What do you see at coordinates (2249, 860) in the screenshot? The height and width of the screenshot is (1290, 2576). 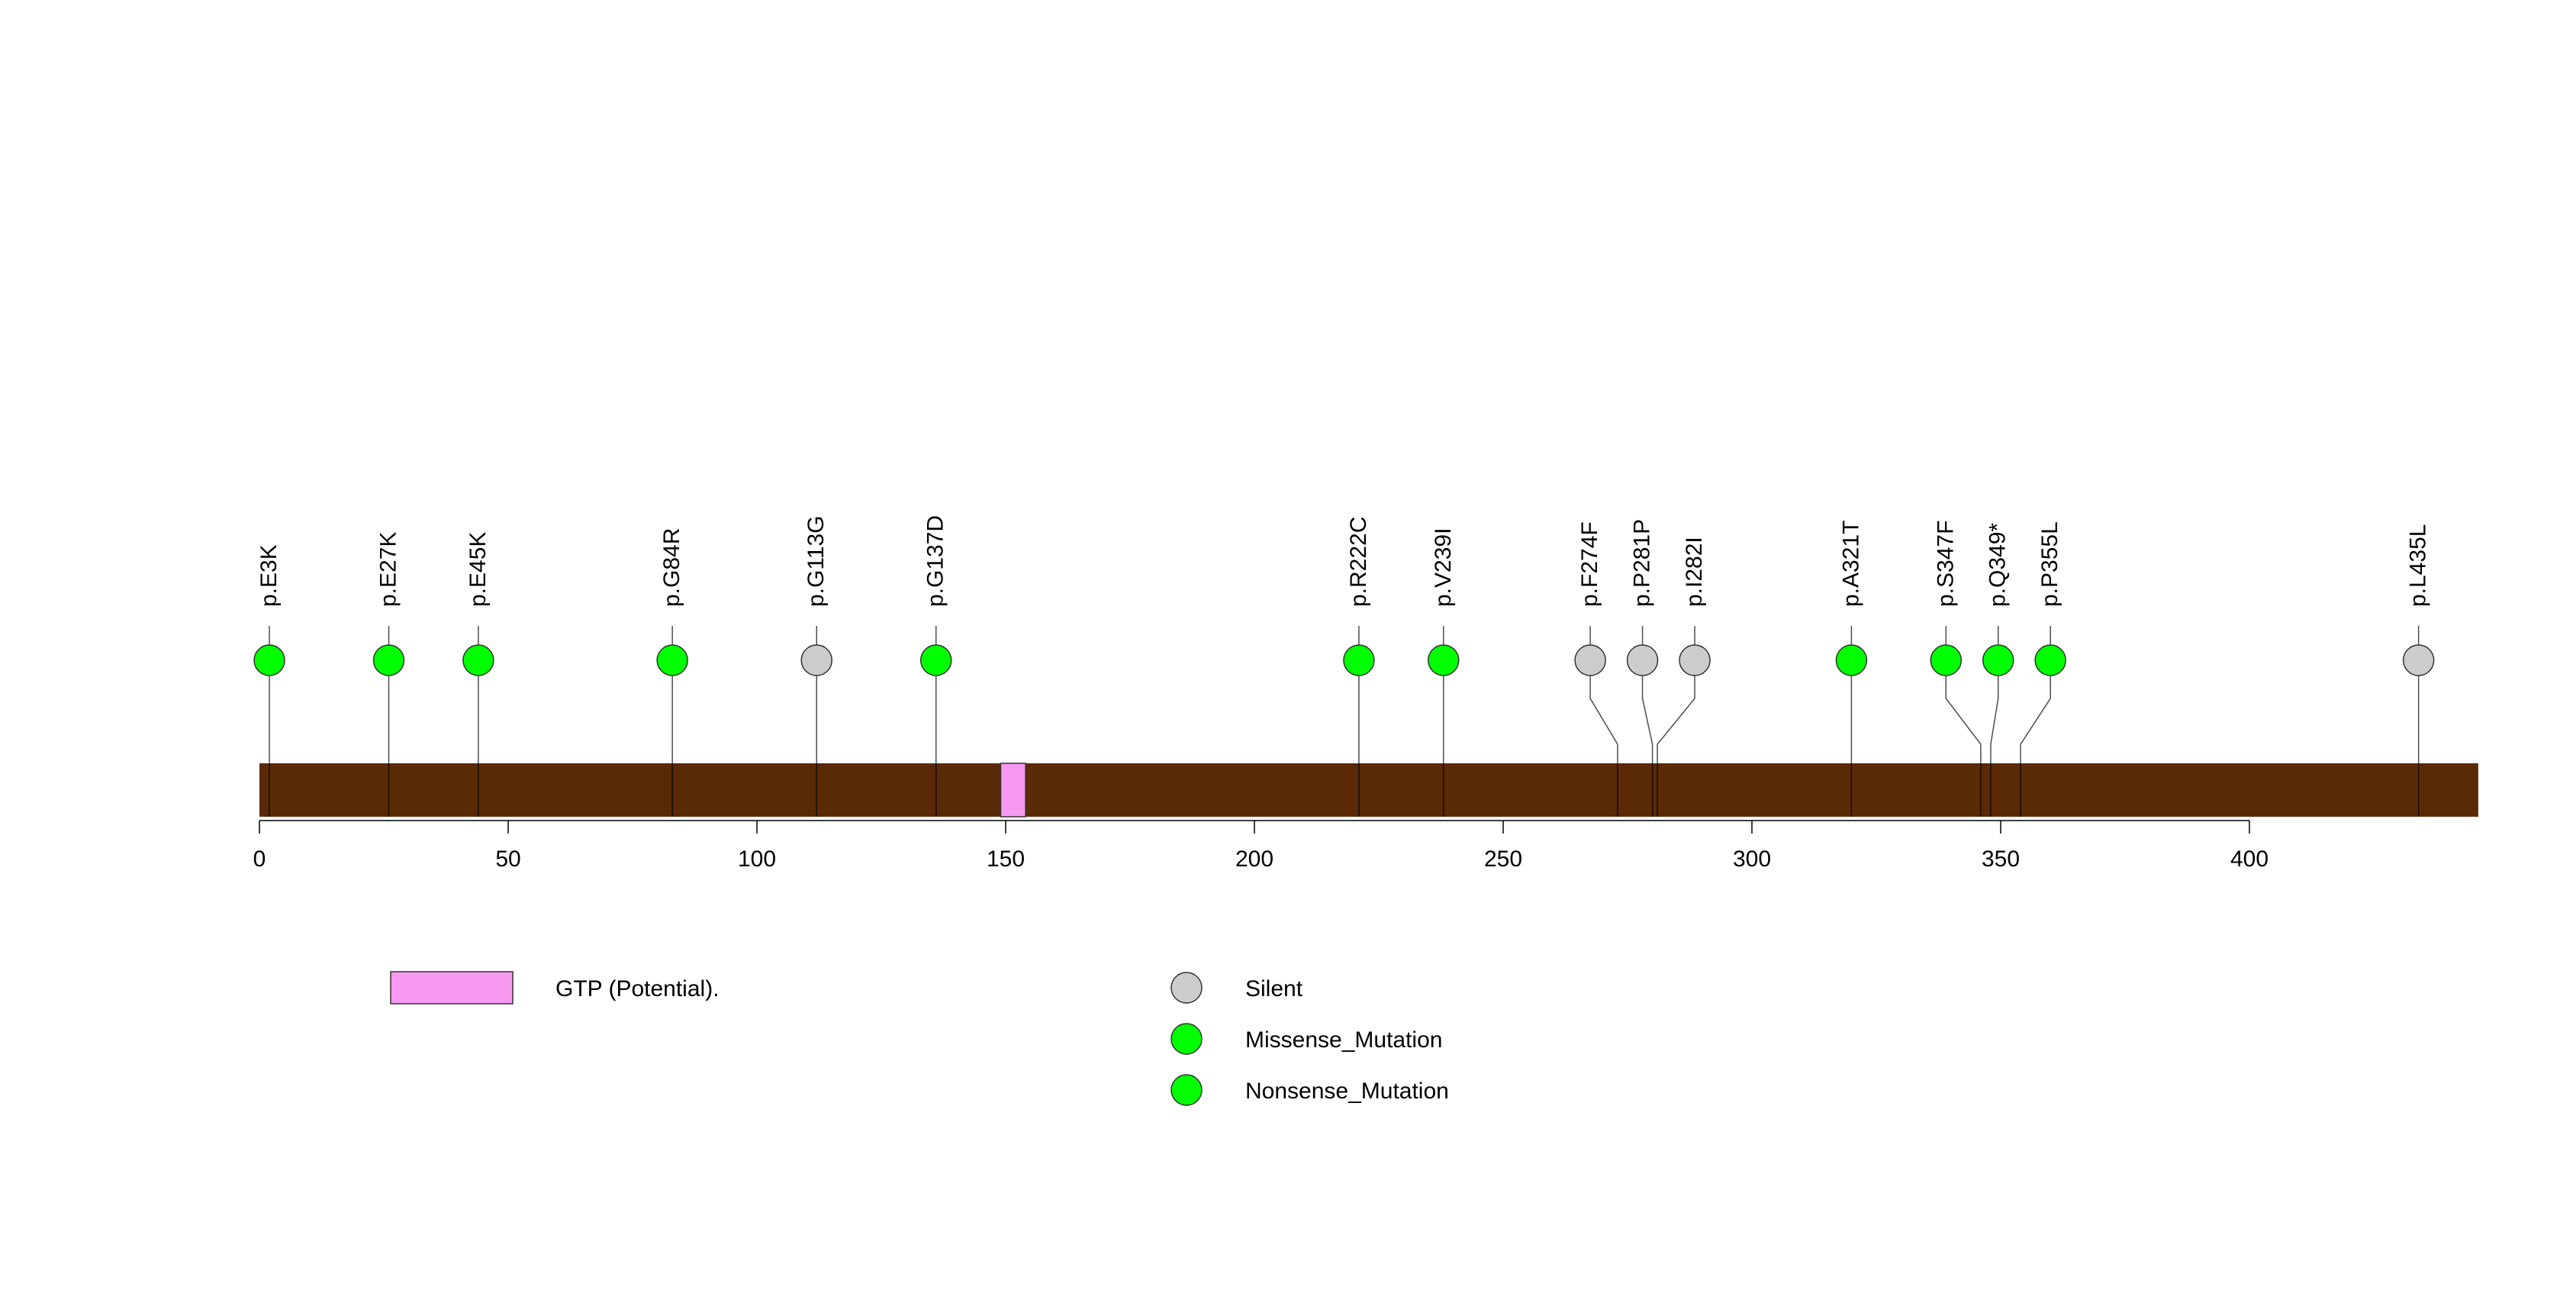 I see `x-tick-label: 400` at bounding box center [2249, 860].